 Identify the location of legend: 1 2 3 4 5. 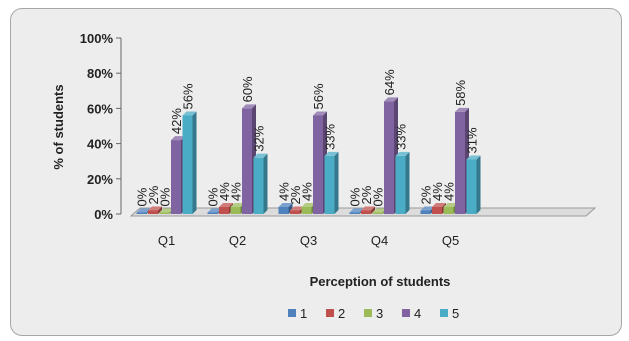
(373, 313).